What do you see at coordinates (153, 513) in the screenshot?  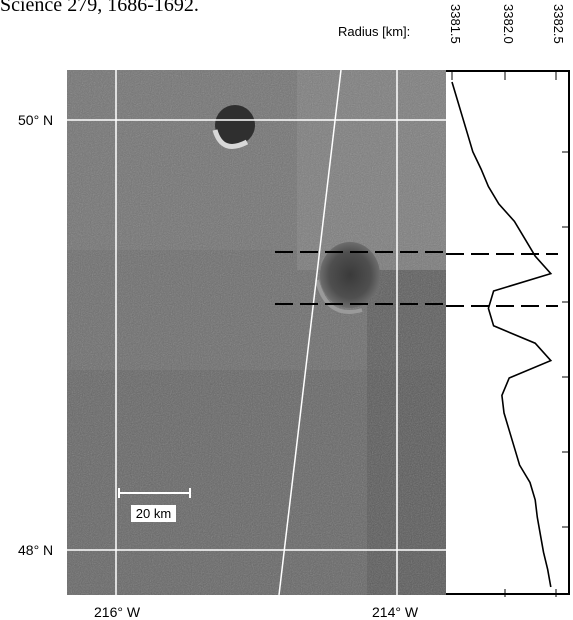 I see `scale-bar-label: 20 km` at bounding box center [153, 513].